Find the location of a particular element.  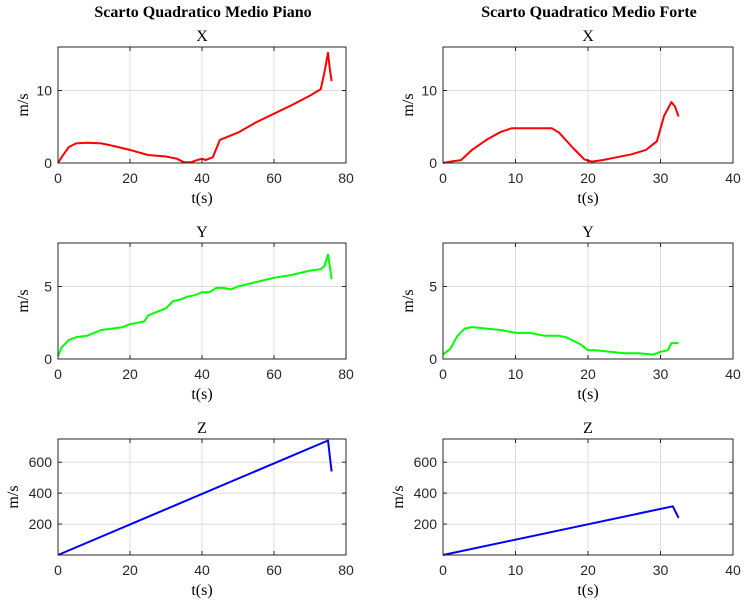

subplot-2: 0 10 20 30 40 0 10 Xt(s) m/s is located at coordinates (570, 117).